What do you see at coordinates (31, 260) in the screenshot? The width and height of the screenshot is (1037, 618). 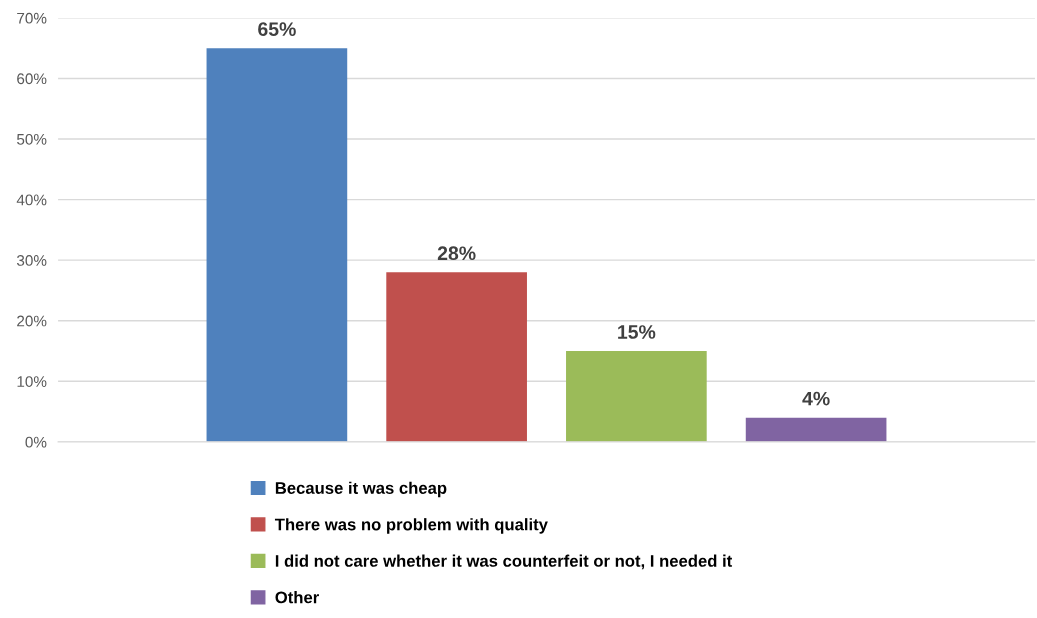 I see `y-tick-label: 30%` at bounding box center [31, 260].